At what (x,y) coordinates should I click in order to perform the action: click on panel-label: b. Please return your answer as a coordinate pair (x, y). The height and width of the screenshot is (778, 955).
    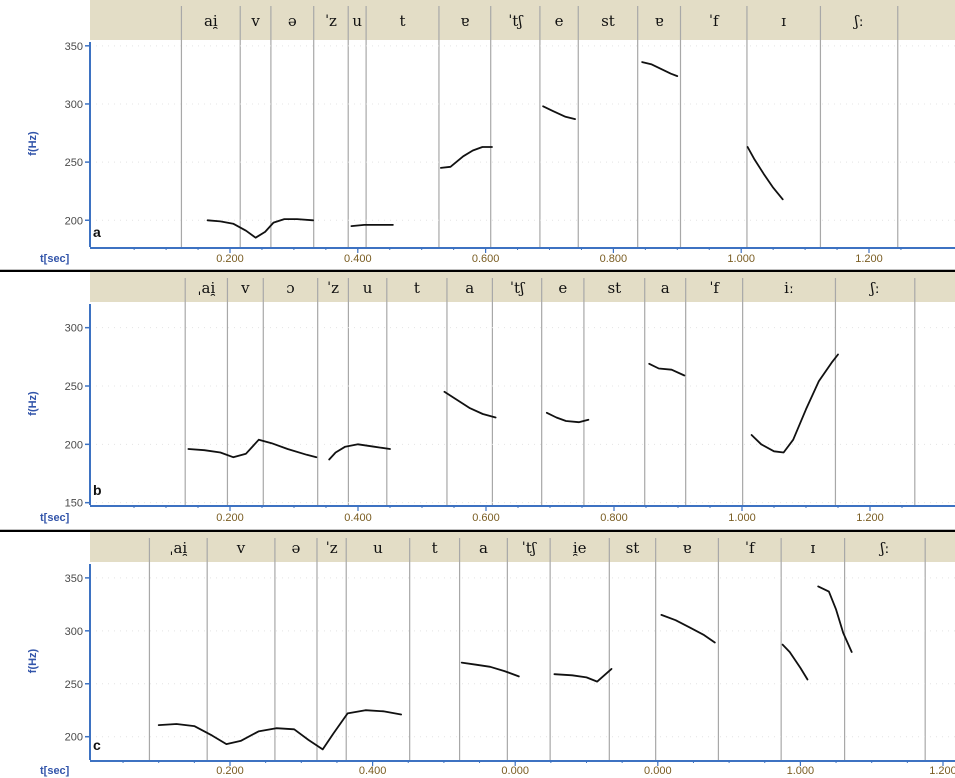
    Looking at the image, I should click on (97, 490).